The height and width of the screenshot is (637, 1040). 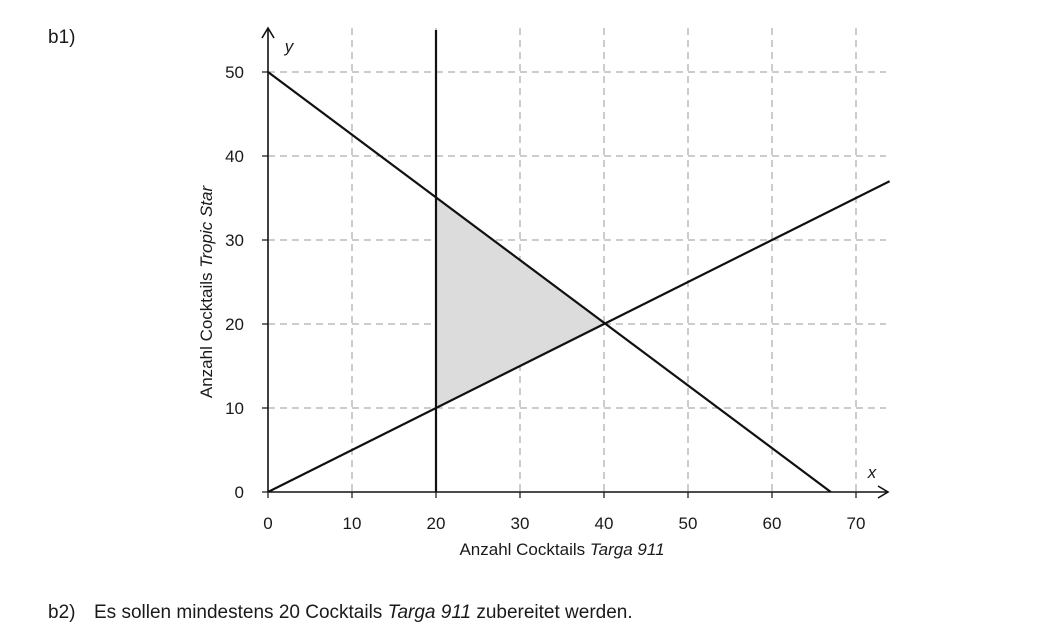 What do you see at coordinates (234, 408) in the screenshot?
I see `y-tick-label-10: 10` at bounding box center [234, 408].